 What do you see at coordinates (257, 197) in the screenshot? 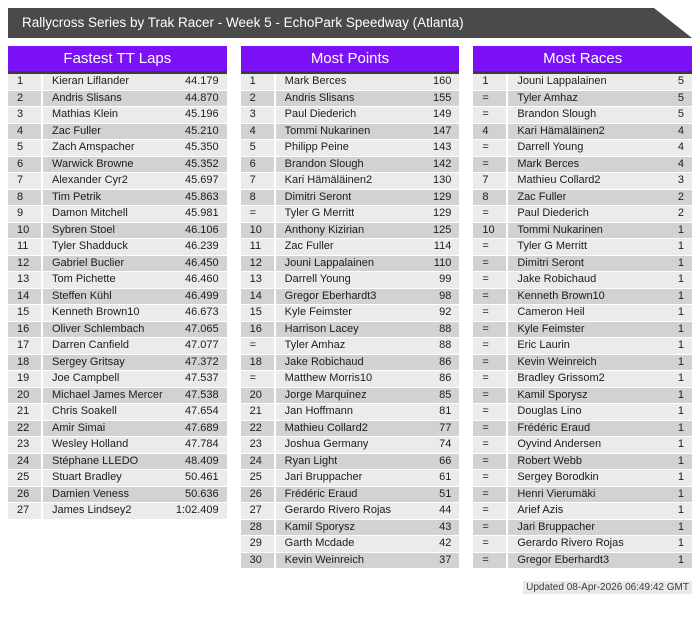
I see `rank-cell: 8` at bounding box center [257, 197].